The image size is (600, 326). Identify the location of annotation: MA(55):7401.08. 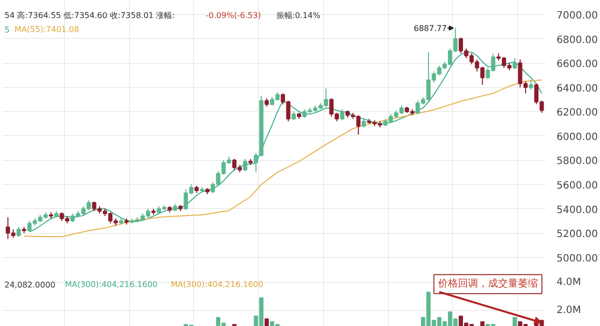
(47, 29).